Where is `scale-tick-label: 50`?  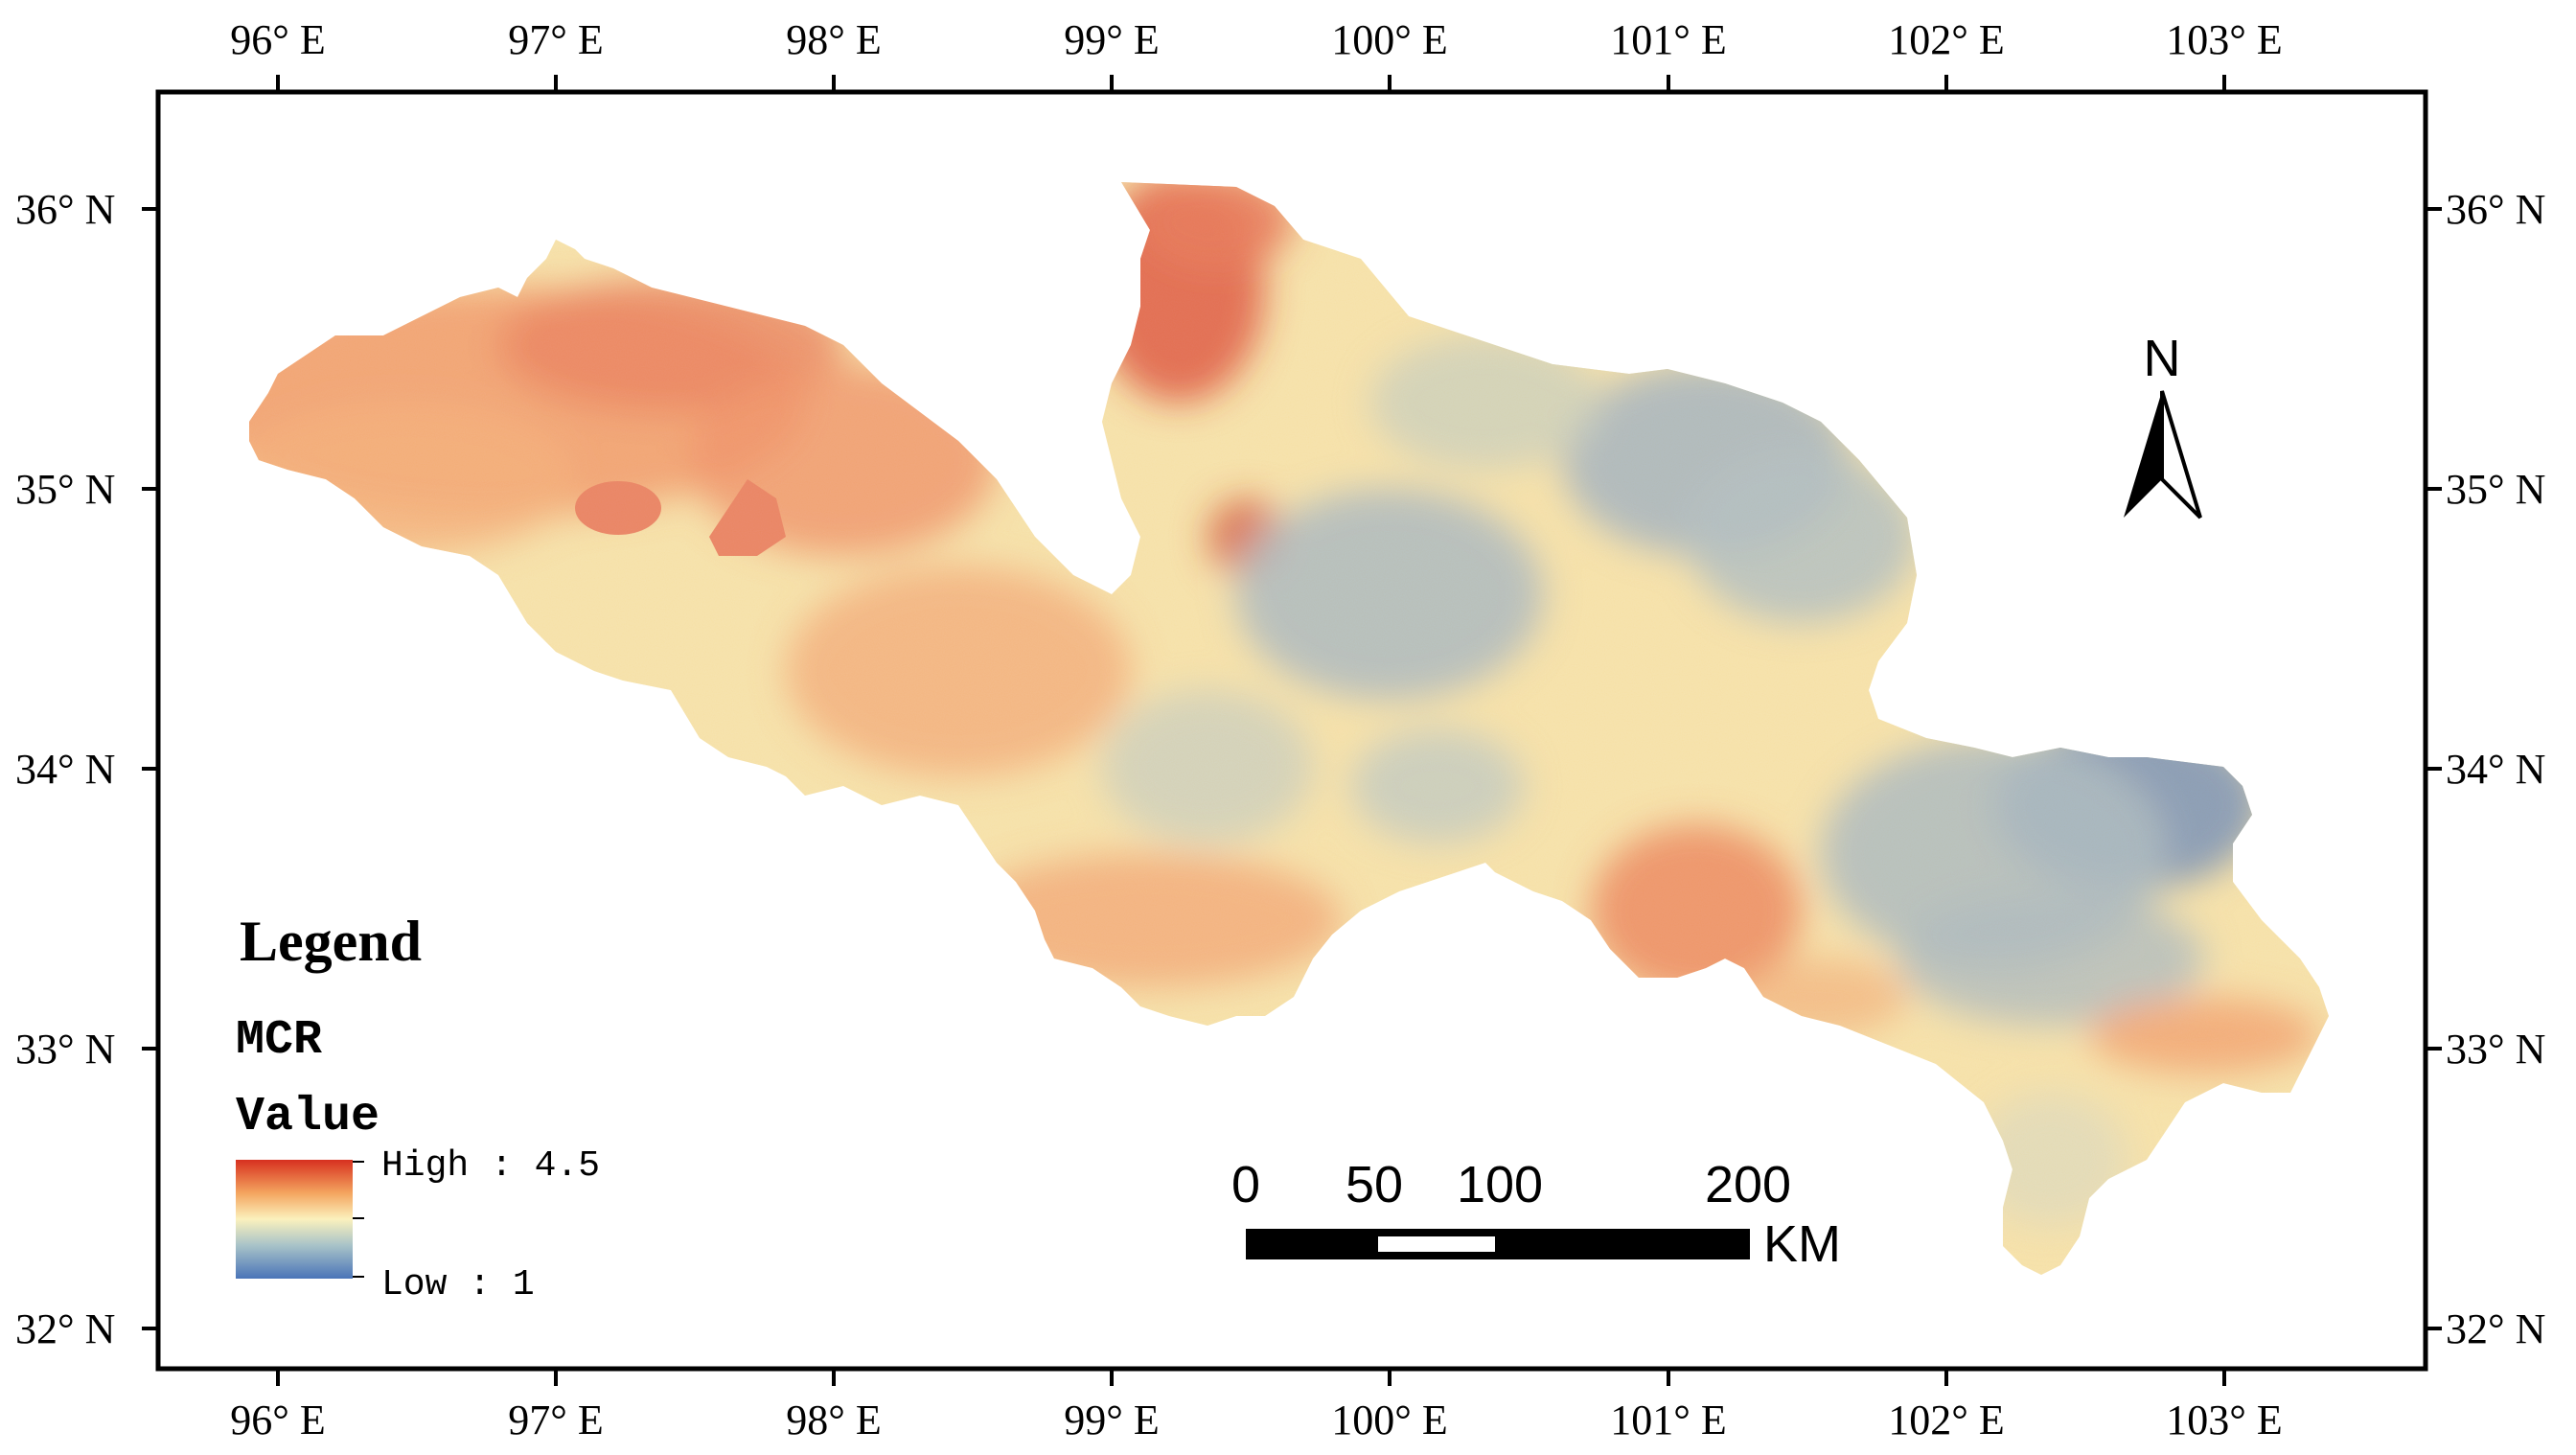
scale-tick-label: 50 is located at coordinates (1374, 1185).